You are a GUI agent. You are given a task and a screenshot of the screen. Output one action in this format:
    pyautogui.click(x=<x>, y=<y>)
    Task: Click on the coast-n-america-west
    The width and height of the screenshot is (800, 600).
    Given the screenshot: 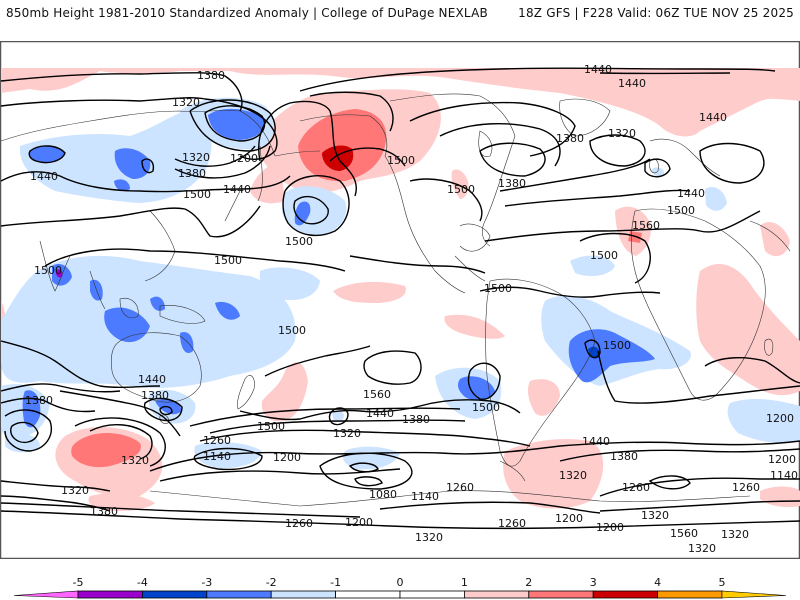 What is the action you would take?
    pyautogui.click(x=425, y=224)
    